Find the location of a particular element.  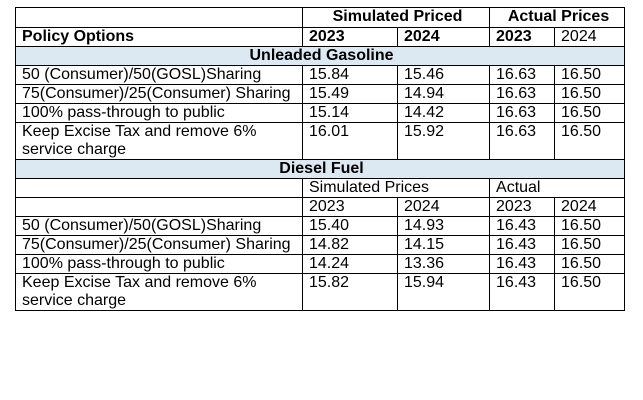

sim-2023-cell: 14.24 is located at coordinates (350, 264).